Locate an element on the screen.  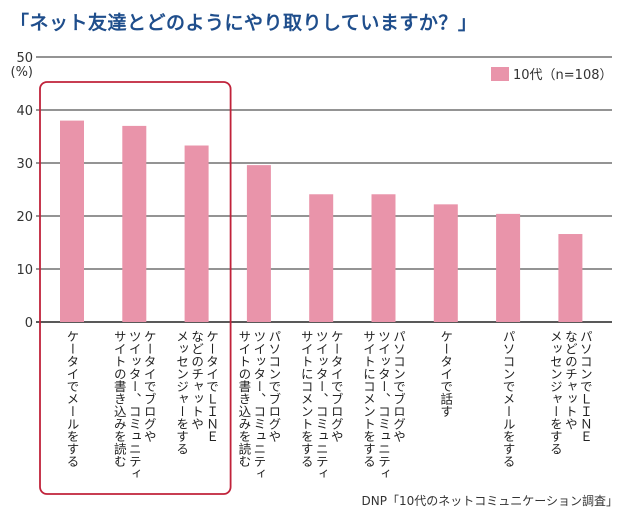
category-label: パソコンでメールをする is located at coordinates (508, 399).